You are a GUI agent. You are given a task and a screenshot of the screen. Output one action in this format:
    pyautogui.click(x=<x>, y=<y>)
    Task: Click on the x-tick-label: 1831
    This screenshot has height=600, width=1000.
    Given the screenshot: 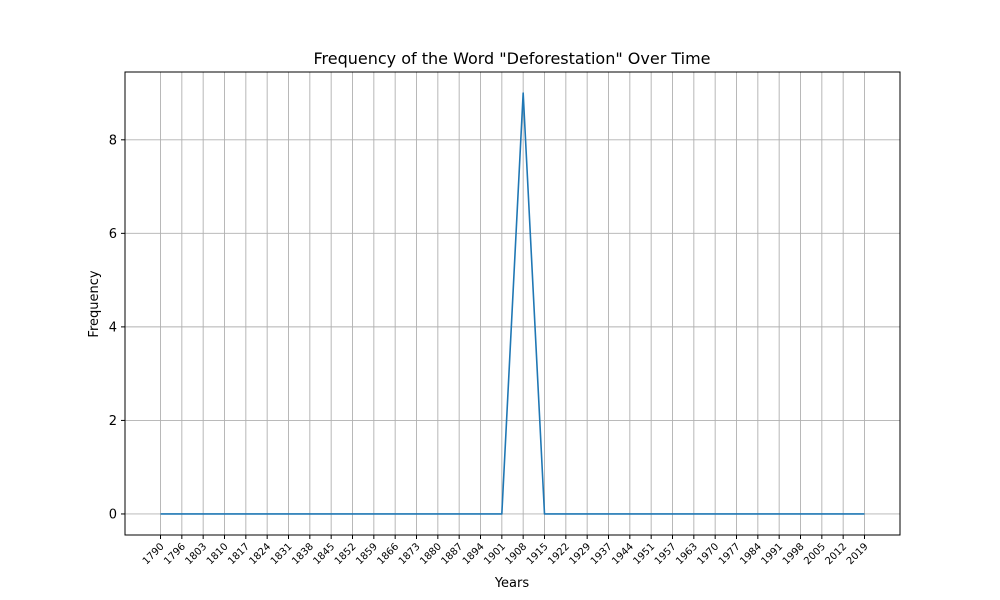 What is the action you would take?
    pyautogui.click(x=282, y=554)
    